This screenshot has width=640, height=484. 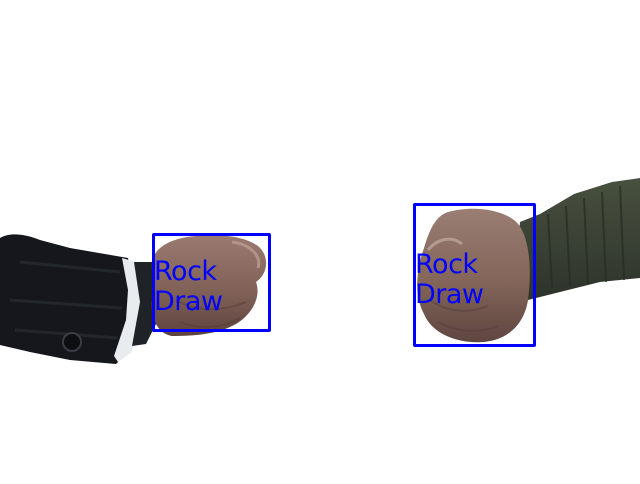 I want to click on left-arm, so click(x=133, y=299).